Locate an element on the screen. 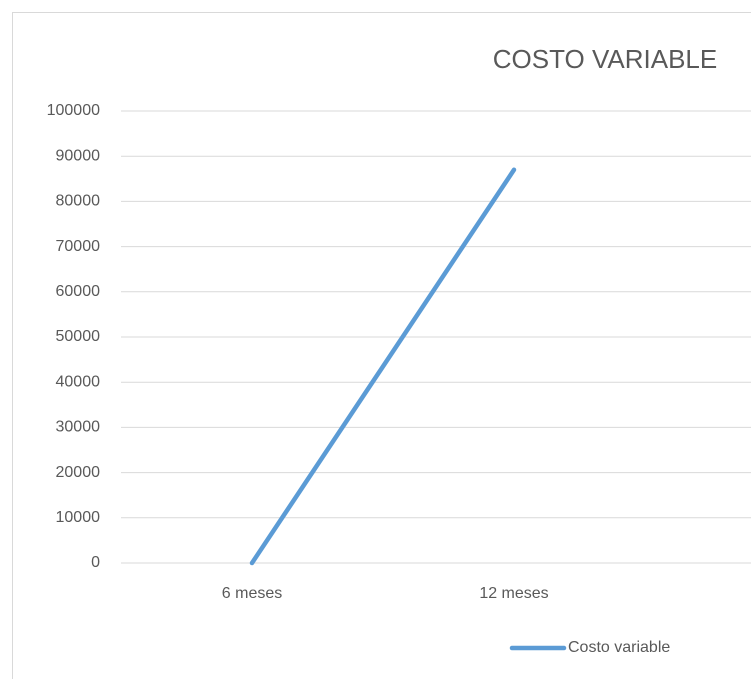  y-tick-label: 60000 is located at coordinates (78, 291).